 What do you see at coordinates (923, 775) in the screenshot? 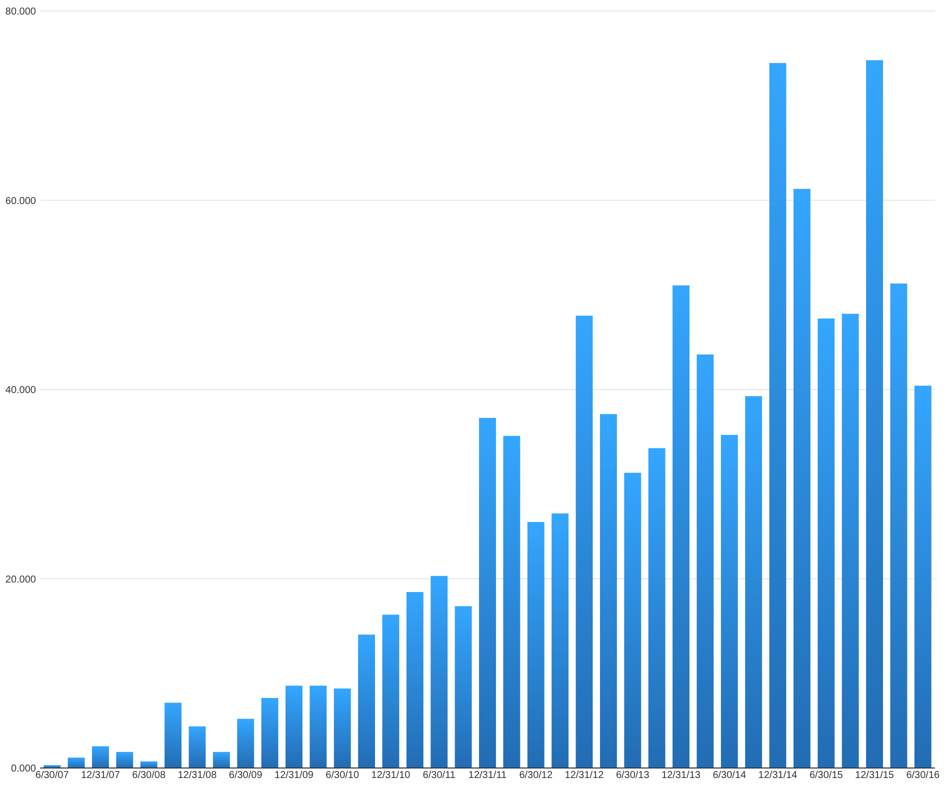
I see `x-tick-label: 6/30/16` at bounding box center [923, 775].